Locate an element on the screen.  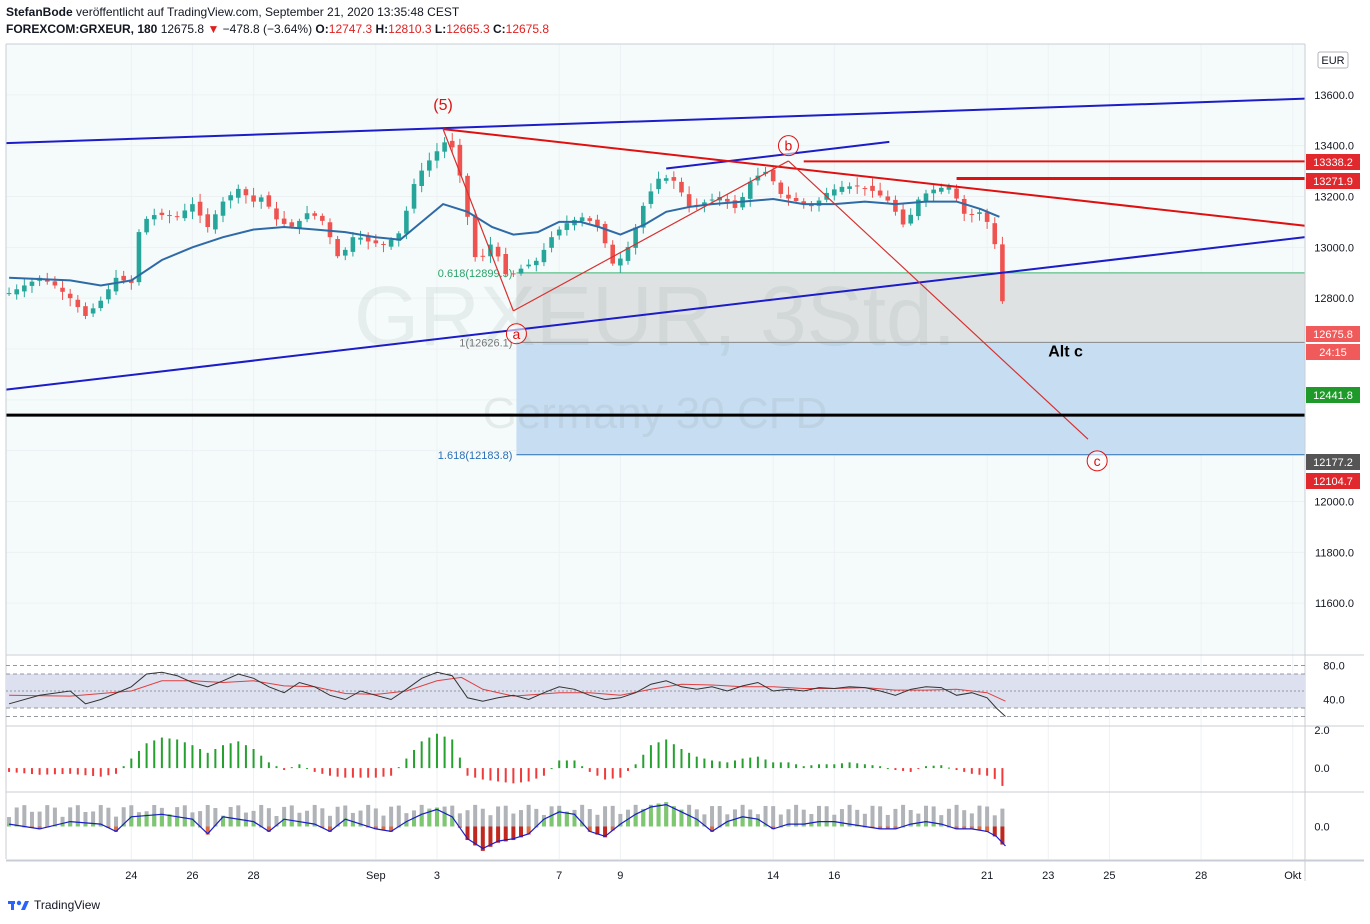
alt-c-label: Alt c is located at coordinates (1065, 352).